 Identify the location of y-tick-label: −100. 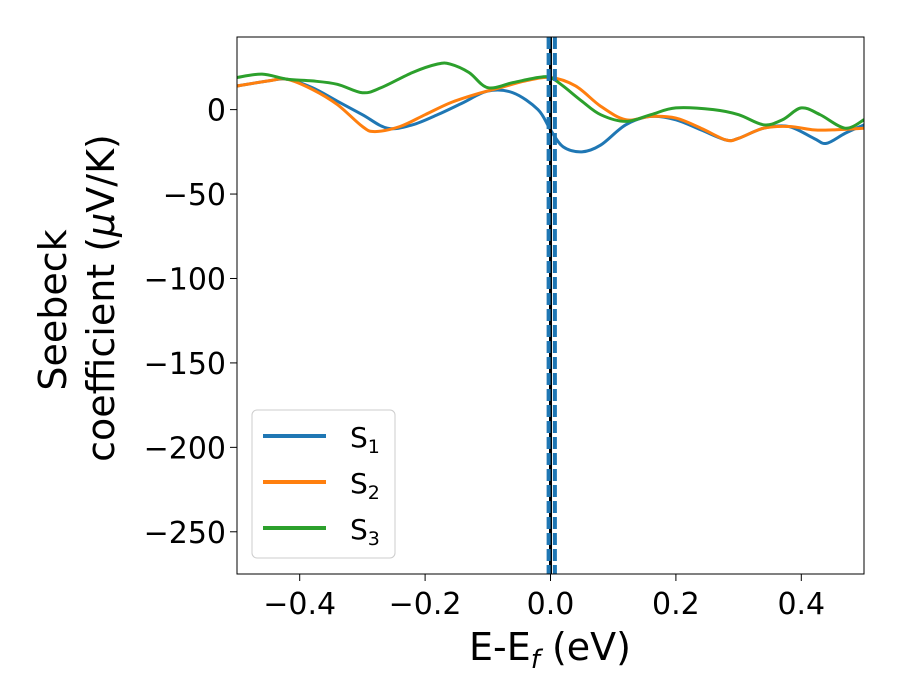
(185, 279).